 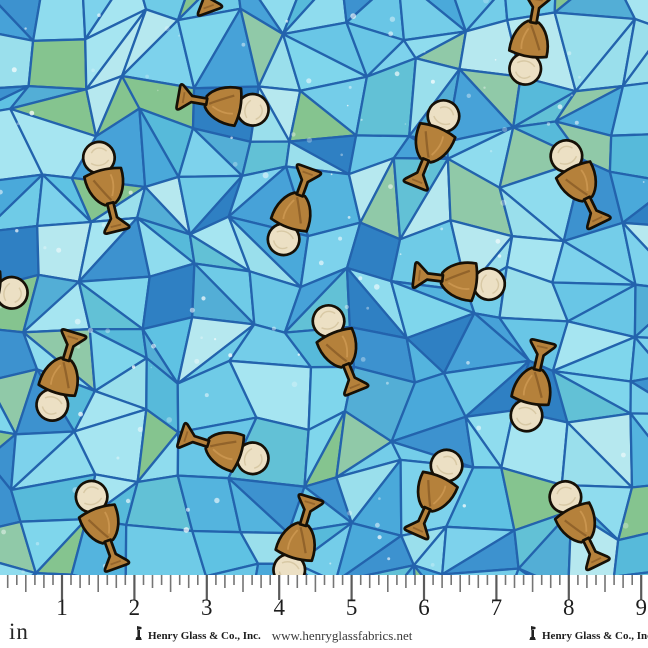 I want to click on ruler-number: 3, so click(x=207, y=607).